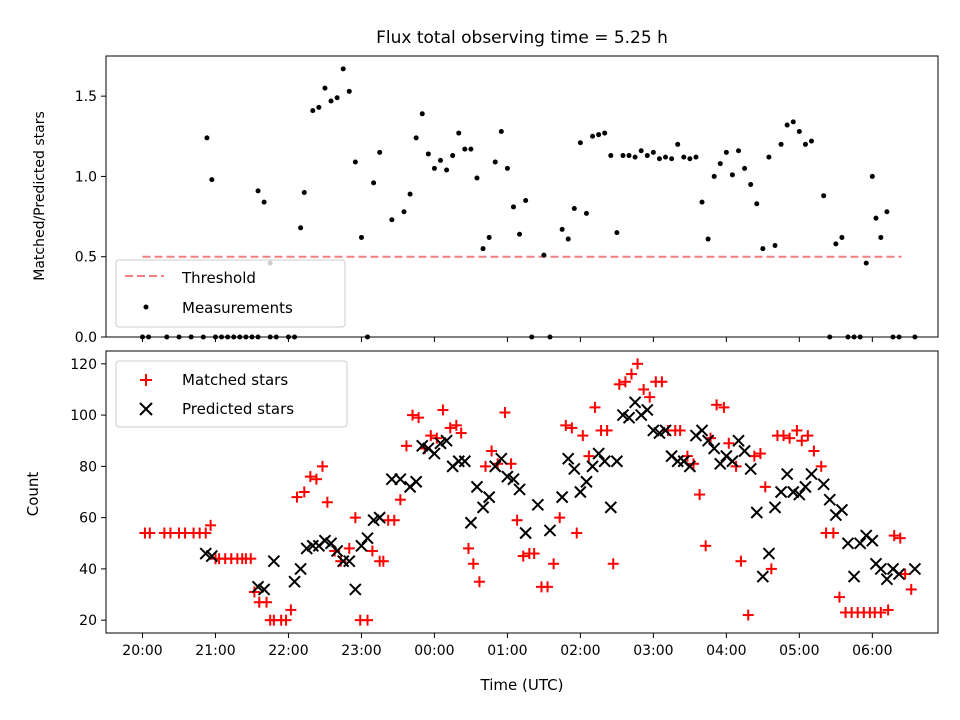  Describe the element at coordinates (215, 651) in the screenshot. I see `x-tick-label: 21:00` at that location.